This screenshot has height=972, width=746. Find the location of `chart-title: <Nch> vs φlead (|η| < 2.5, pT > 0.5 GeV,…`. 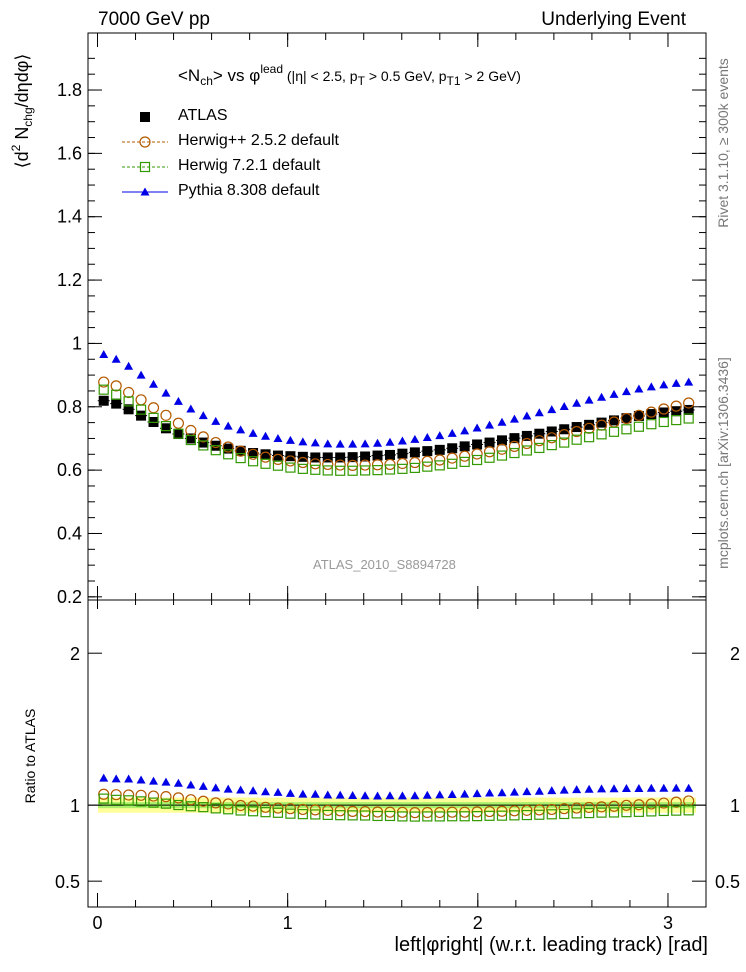

chart-title: <Nch> vs φlead (|η| < 2.5, pT > 0.5 GeV,… is located at coordinates (349, 75).